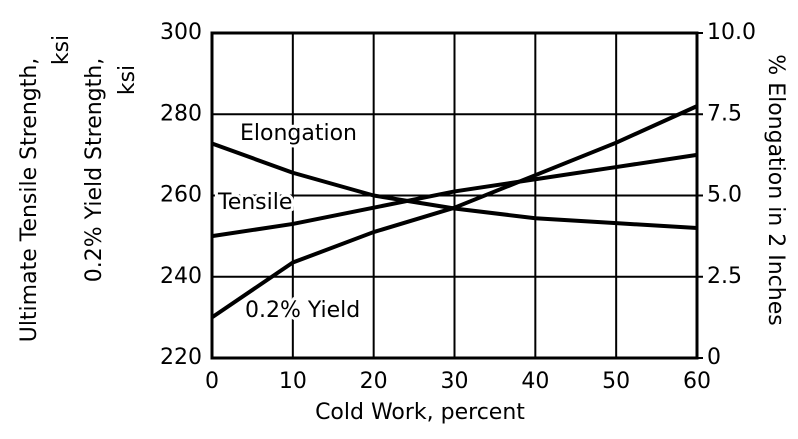 The image size is (798, 439). Describe the element at coordinates (714, 357) in the screenshot. I see `y2-tick-label: 0` at that location.